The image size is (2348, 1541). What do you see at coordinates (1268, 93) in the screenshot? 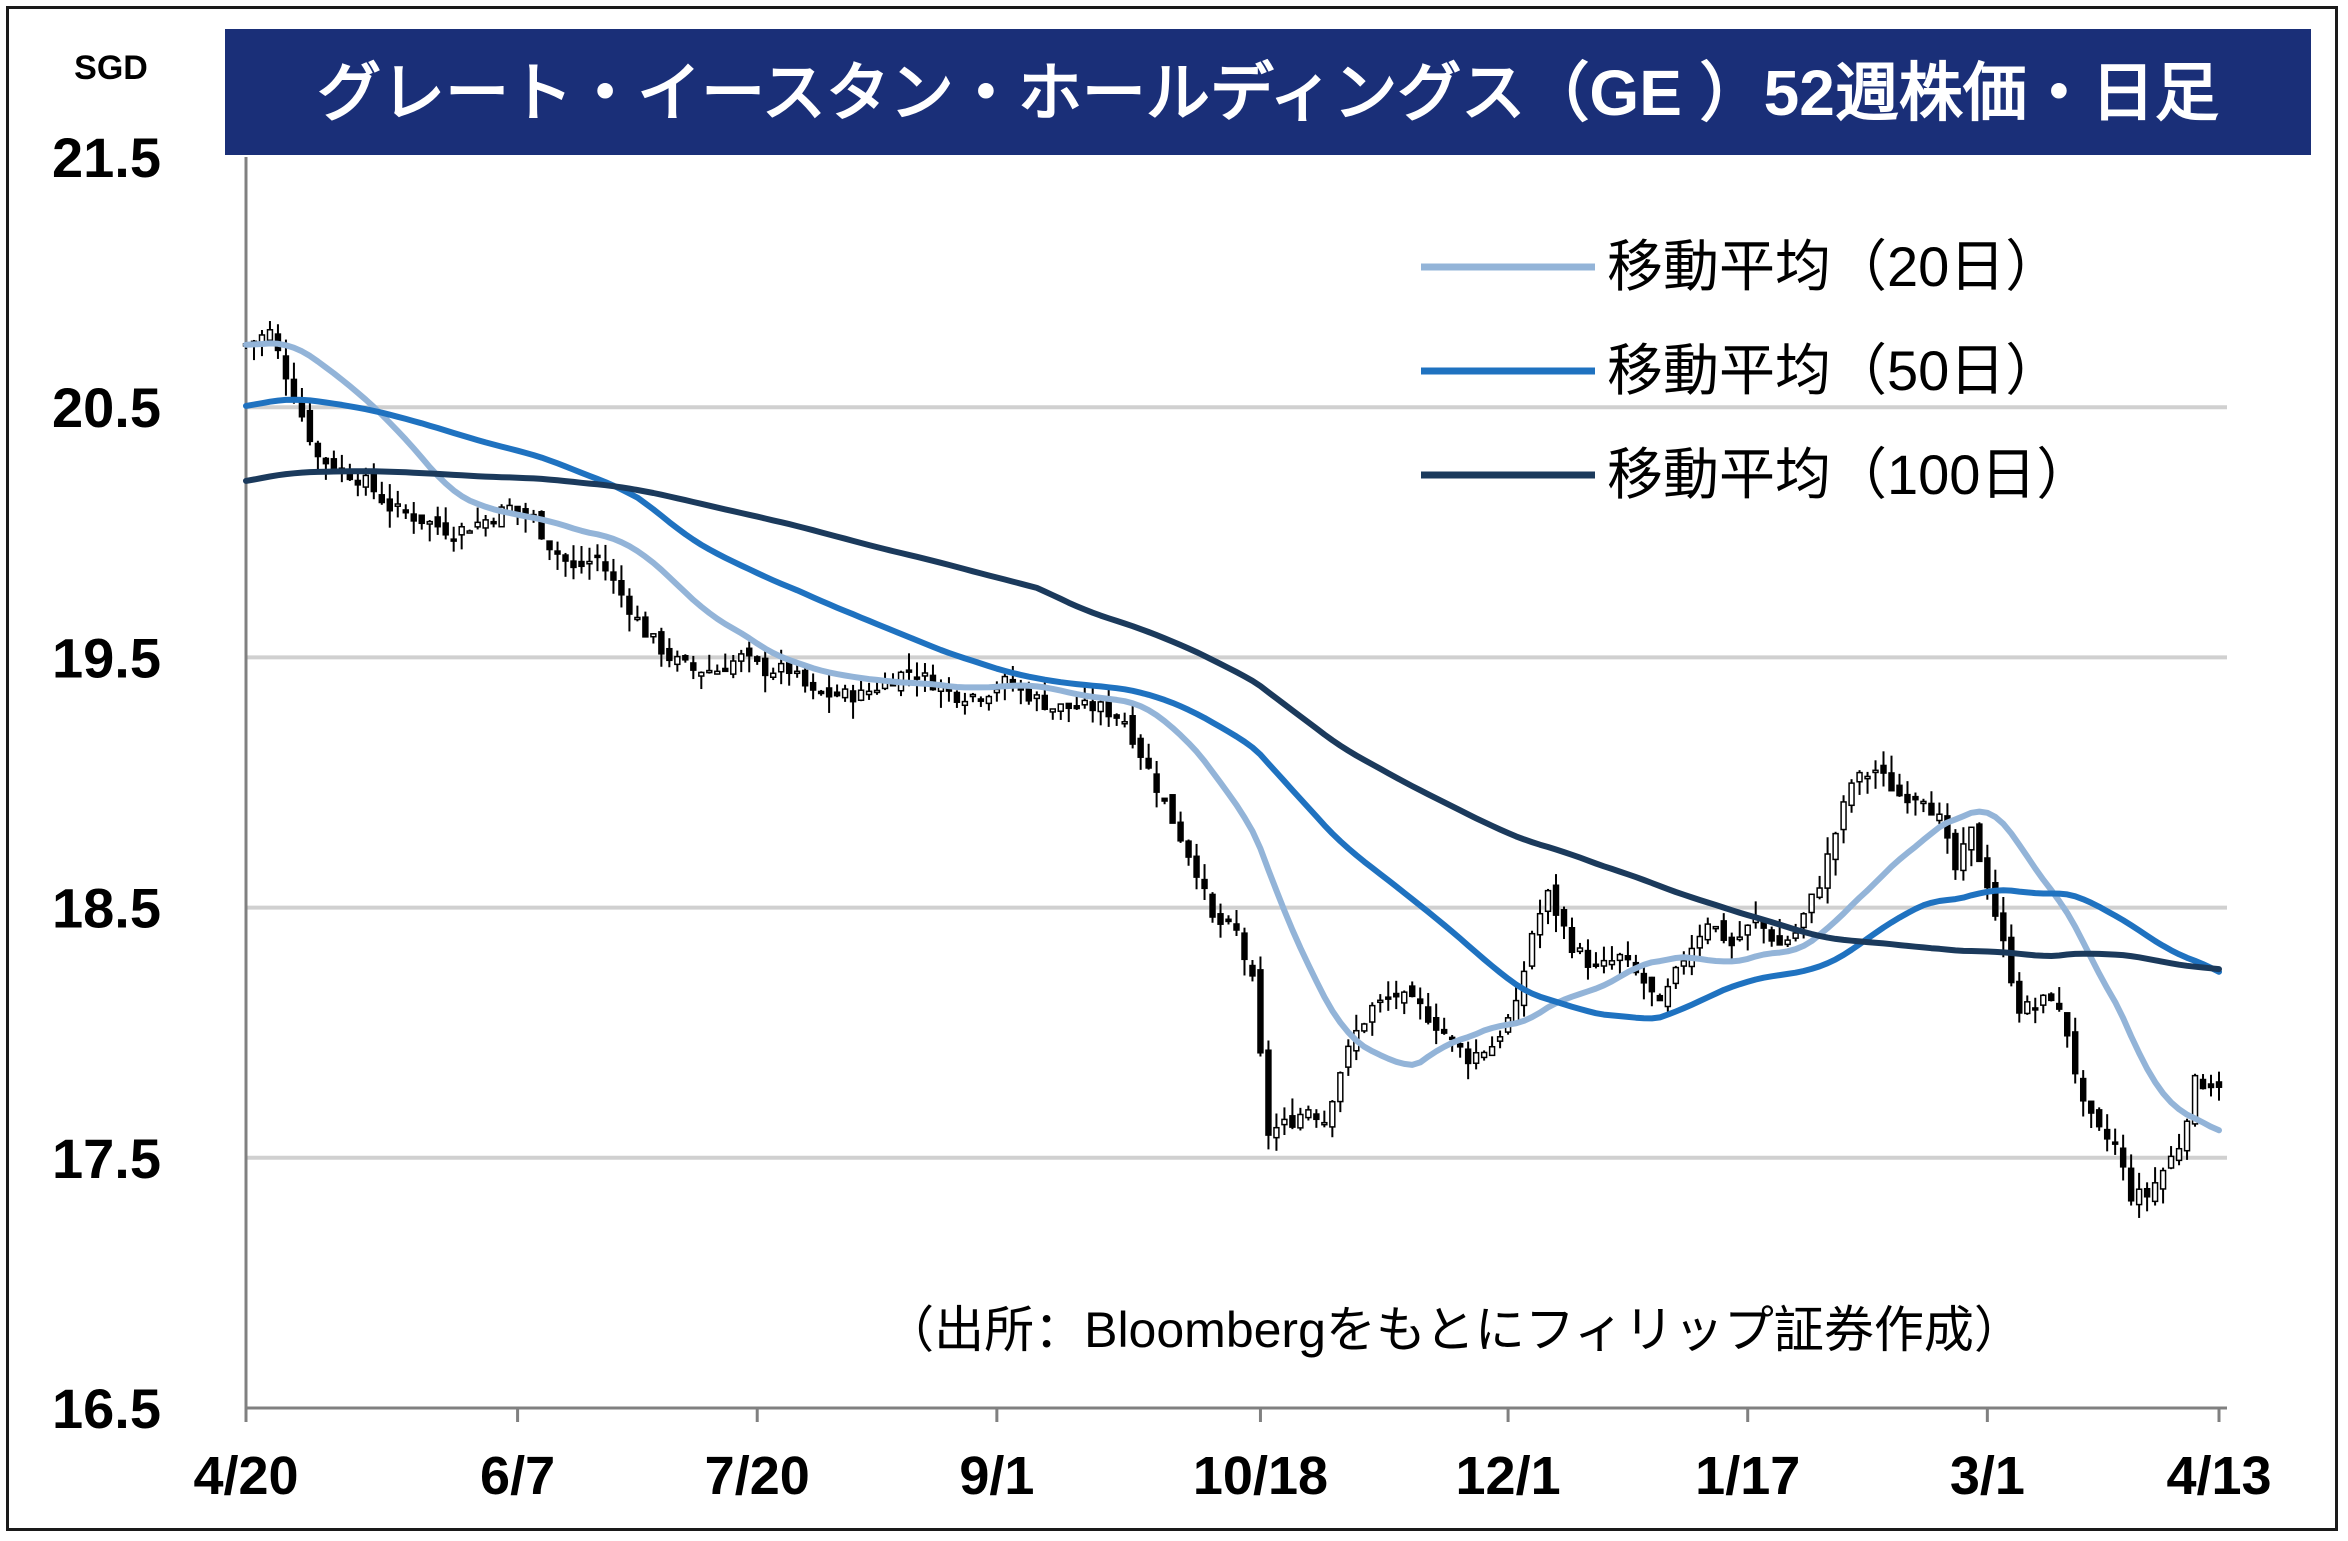
I see `chart-title: グレート・イースタン・ホールディングス（GE ）52週株価・日足` at bounding box center [1268, 93].